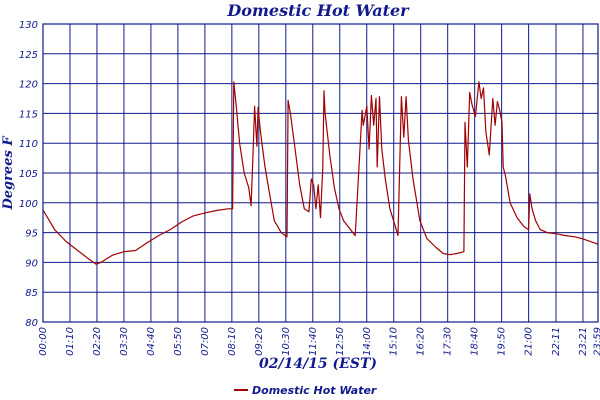 Image resolution: width=600 pixels, height=400 pixels. What do you see at coordinates (314, 390) in the screenshot?
I see `legend-label: Domestic Hot Water` at bounding box center [314, 390].